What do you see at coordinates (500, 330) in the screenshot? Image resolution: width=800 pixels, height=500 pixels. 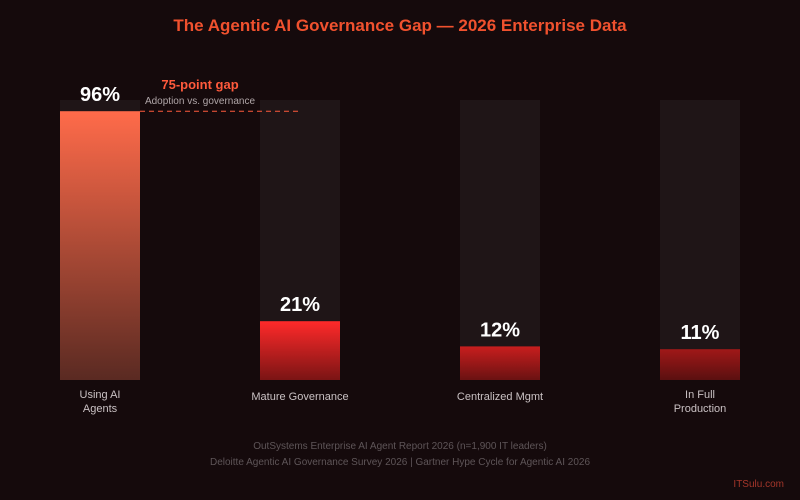 I see `bar-value-label: 12%` at bounding box center [500, 330].